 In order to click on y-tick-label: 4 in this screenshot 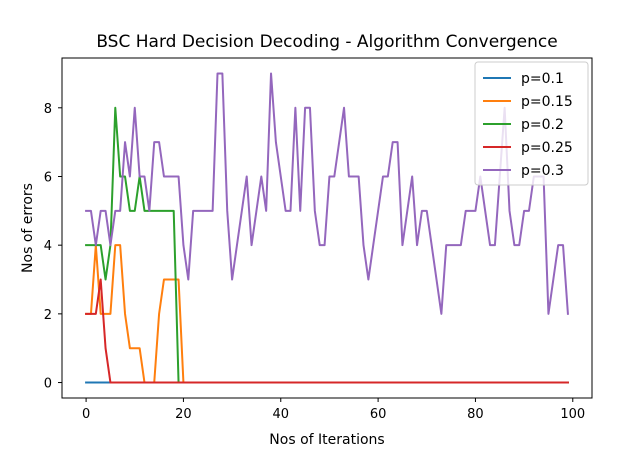, I will do `click(48, 246)`.